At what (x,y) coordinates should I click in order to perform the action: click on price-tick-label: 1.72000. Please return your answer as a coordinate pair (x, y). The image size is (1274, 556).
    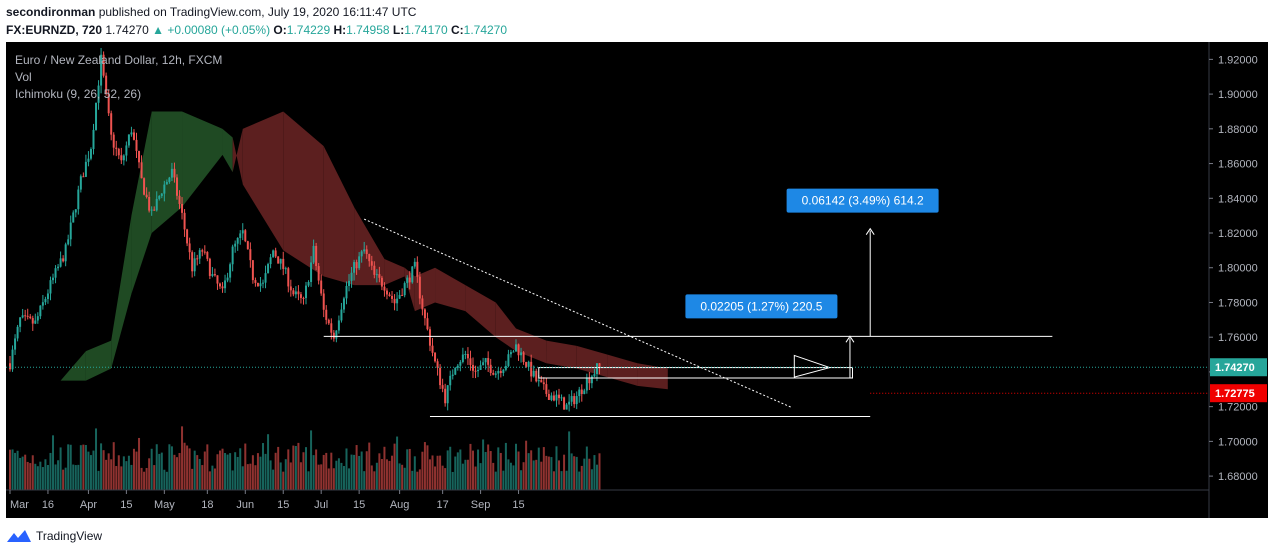
    Looking at the image, I should click on (1238, 408).